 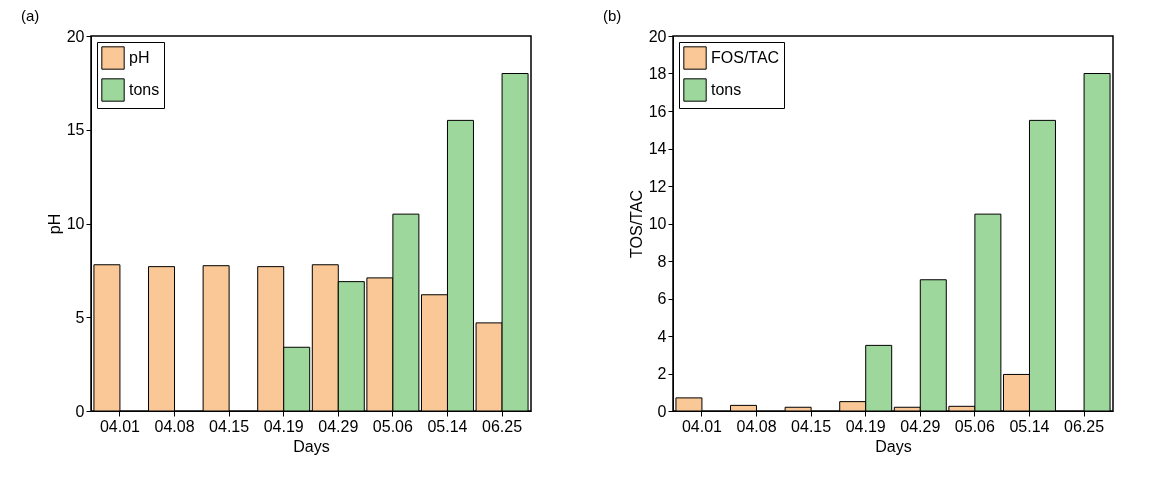 What do you see at coordinates (636, 224) in the screenshot?
I see `y-axis-title: TOS/TAC` at bounding box center [636, 224].